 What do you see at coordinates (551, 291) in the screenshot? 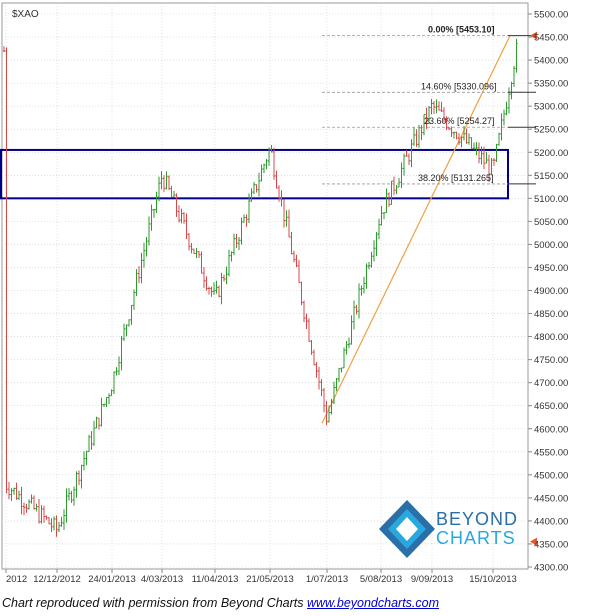
I see `y-tick-label: 4900.00` at bounding box center [551, 291].